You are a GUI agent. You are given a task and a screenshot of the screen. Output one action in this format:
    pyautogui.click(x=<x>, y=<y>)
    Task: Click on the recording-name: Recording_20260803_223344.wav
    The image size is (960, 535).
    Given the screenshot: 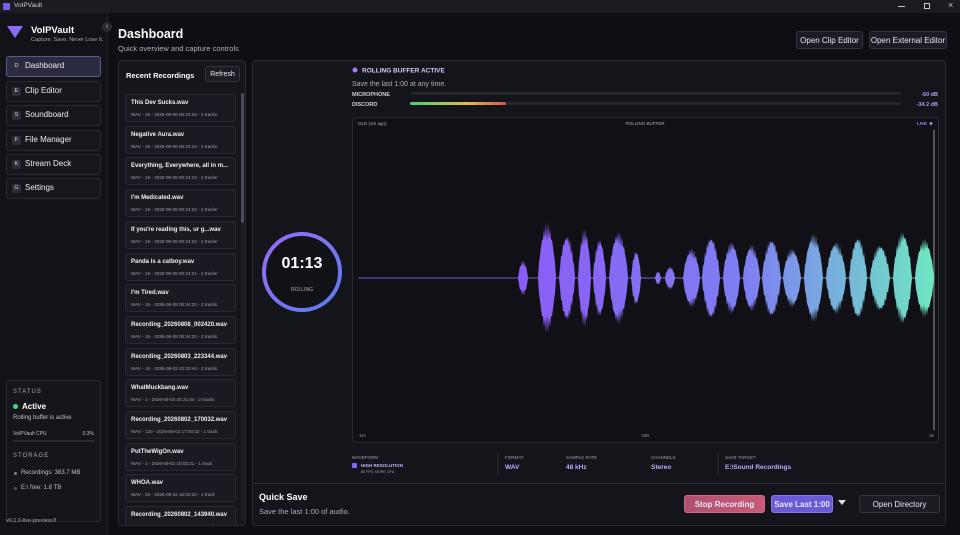 What is the action you would take?
    pyautogui.click(x=179, y=356)
    